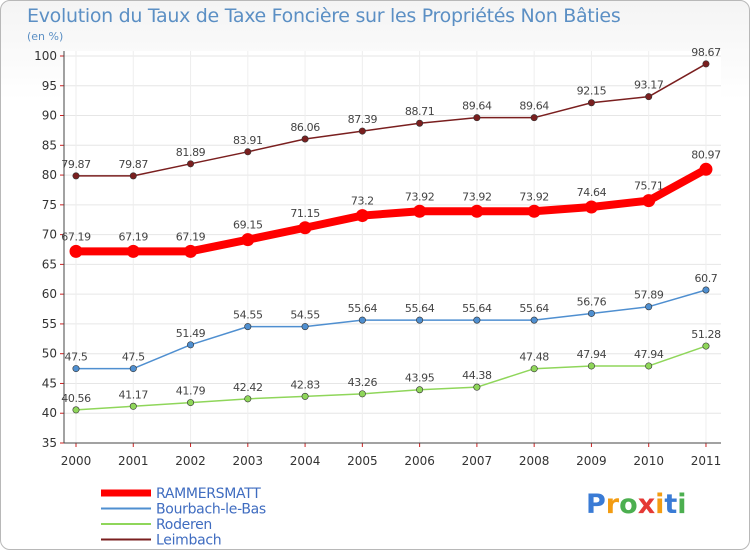 The width and height of the screenshot is (750, 550). Describe the element at coordinates (49, 294) in the screenshot. I see `y-tick-label: 60` at that location.